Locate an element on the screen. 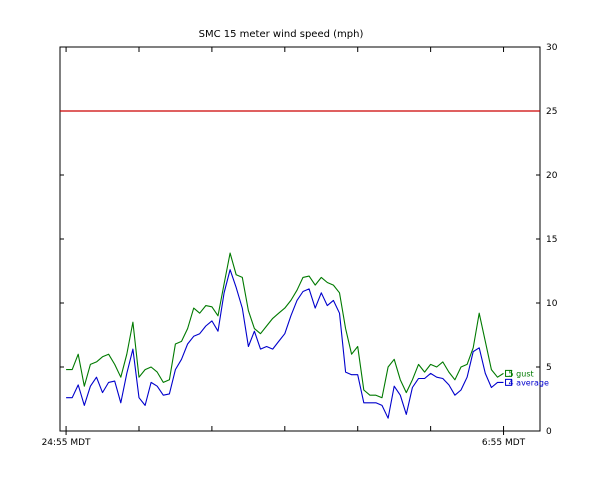  legend-label-average: 4 average is located at coordinates (529, 382).